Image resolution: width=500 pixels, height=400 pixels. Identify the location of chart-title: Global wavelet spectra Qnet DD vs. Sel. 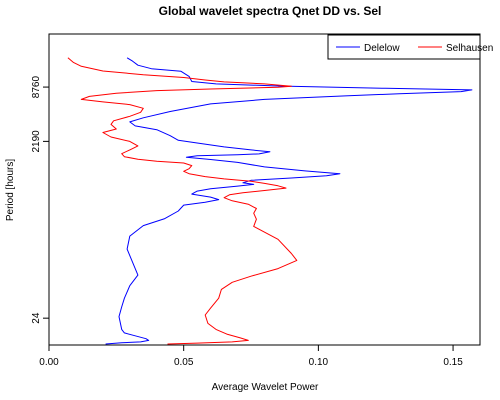
(270, 11).